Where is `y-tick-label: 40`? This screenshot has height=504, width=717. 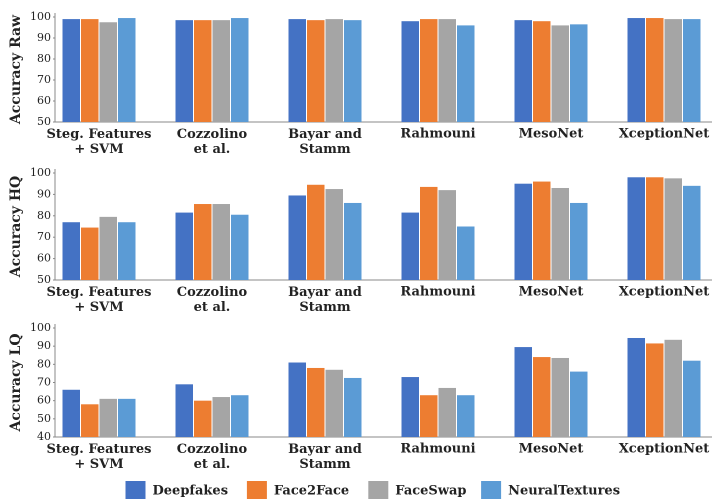 y-tick-label: 40 is located at coordinates (44, 436).